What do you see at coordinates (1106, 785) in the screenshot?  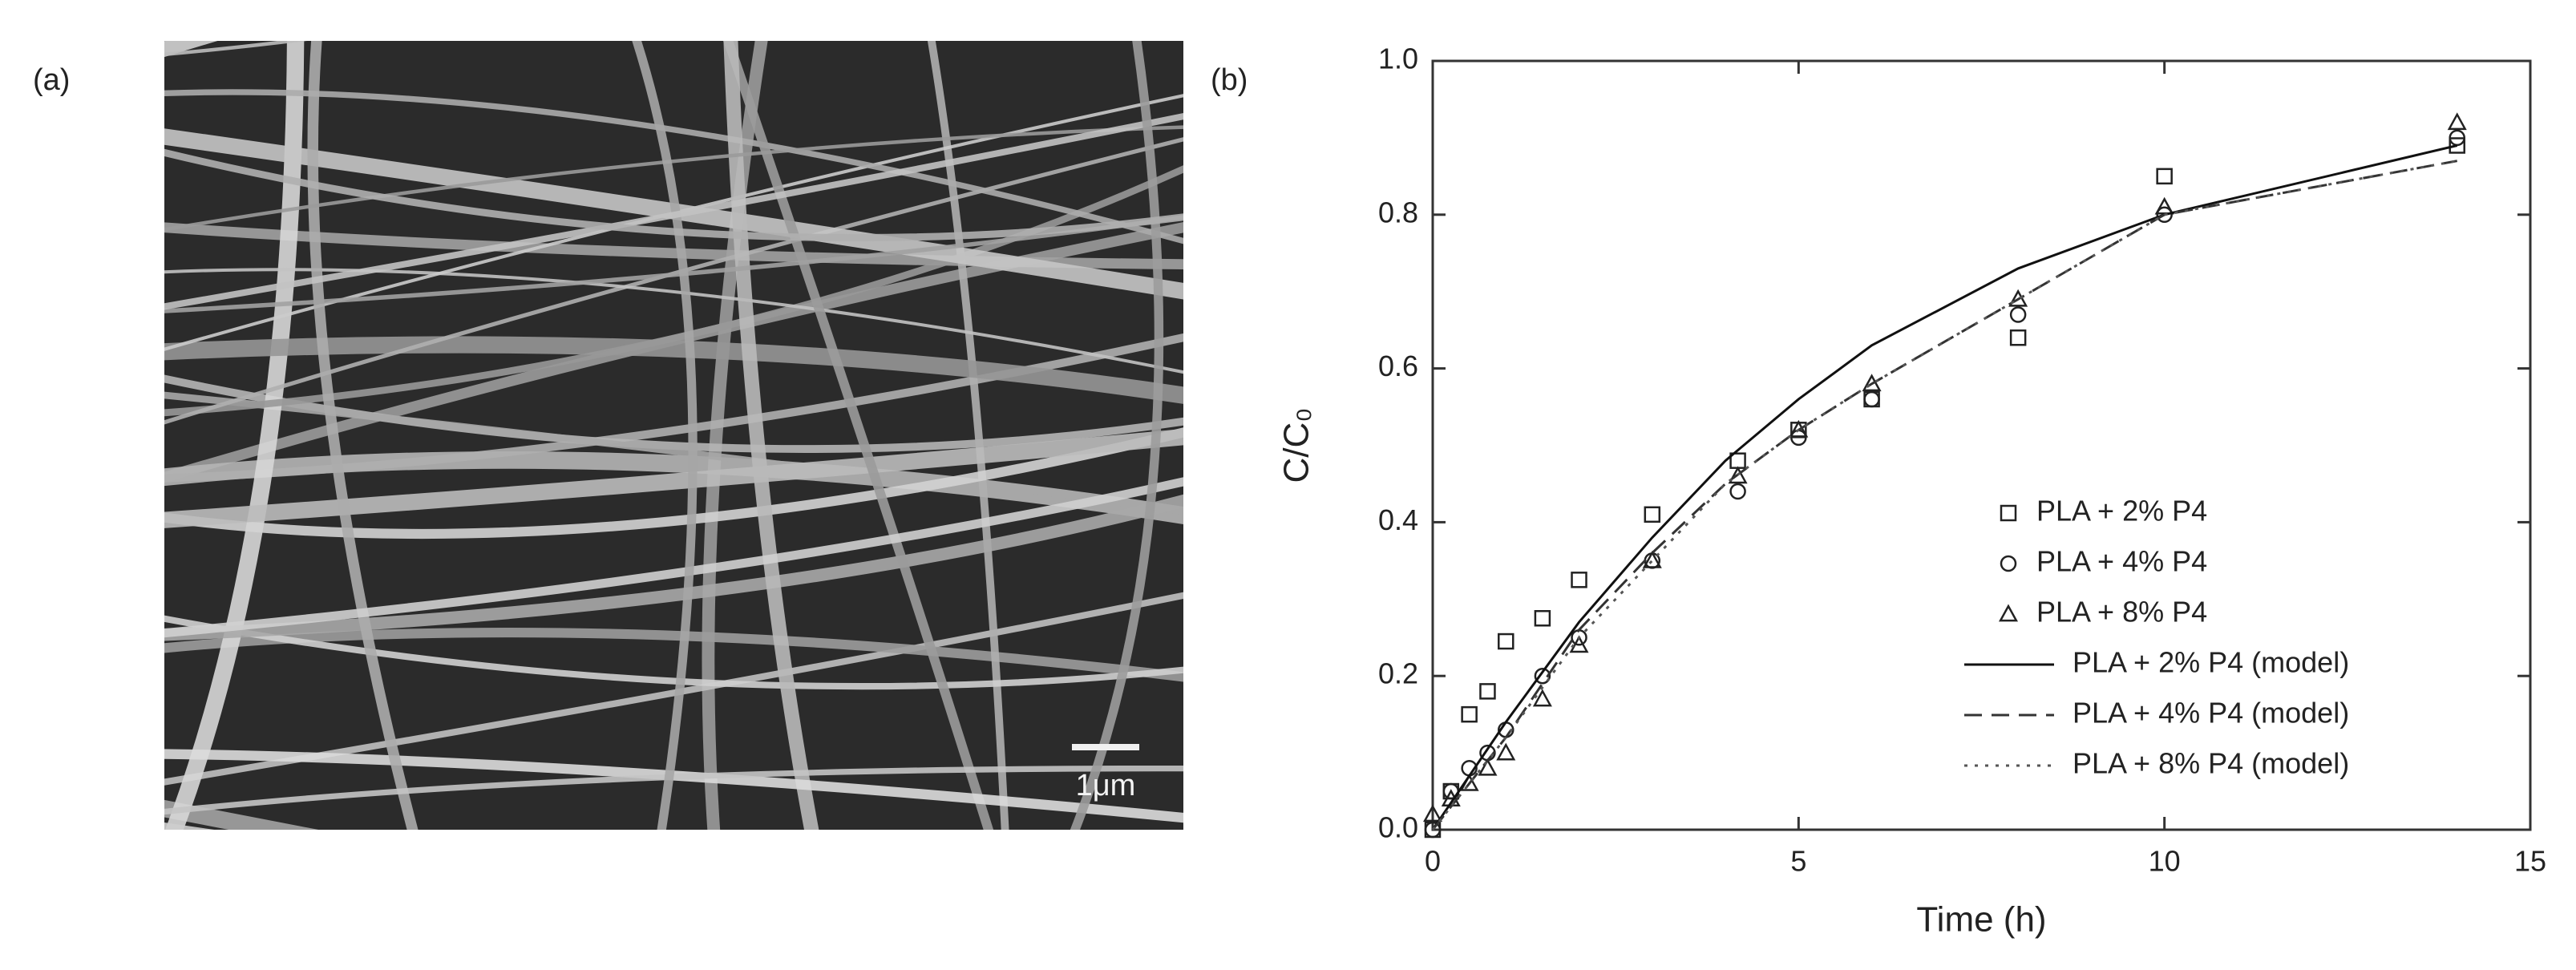 I see `scale-bar-label: 1μm` at bounding box center [1106, 785].